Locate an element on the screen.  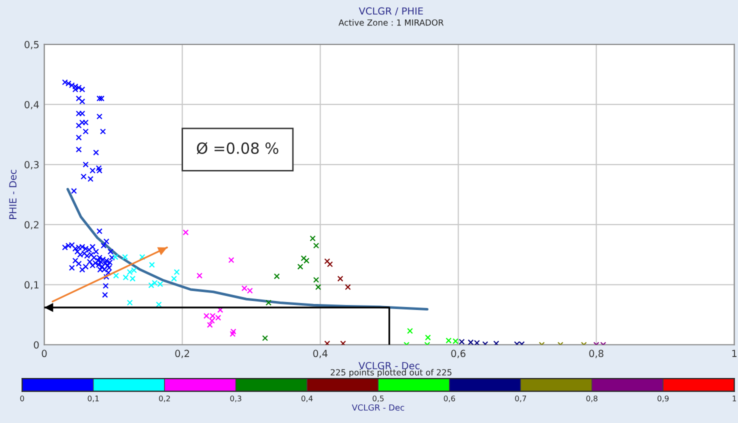
x-tick-label: 0 is located at coordinates (44, 354).